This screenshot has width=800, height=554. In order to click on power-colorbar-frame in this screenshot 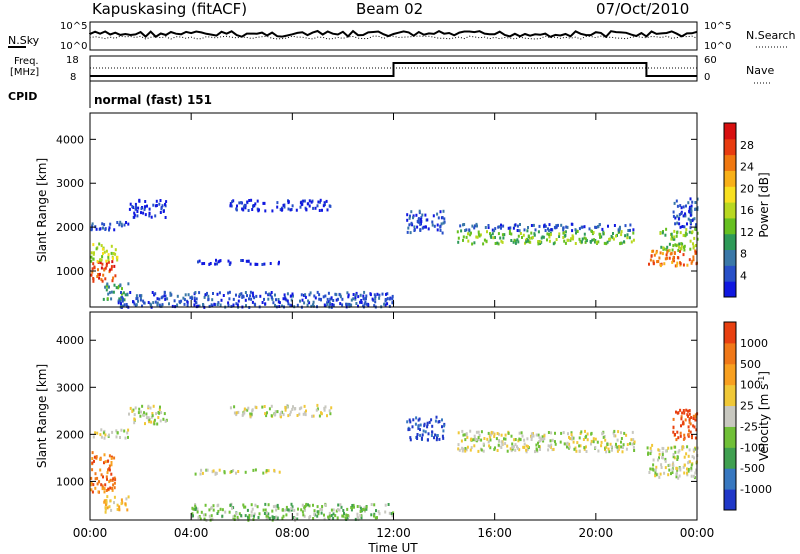, I will do `click(730, 210)`.